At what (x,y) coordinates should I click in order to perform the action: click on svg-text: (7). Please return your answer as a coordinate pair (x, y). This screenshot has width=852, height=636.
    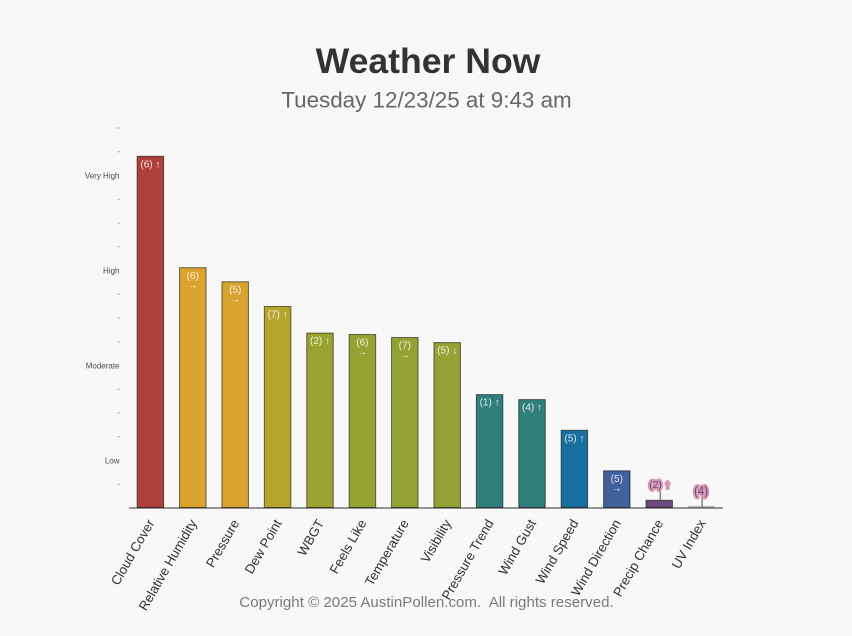
    Looking at the image, I should click on (405, 346).